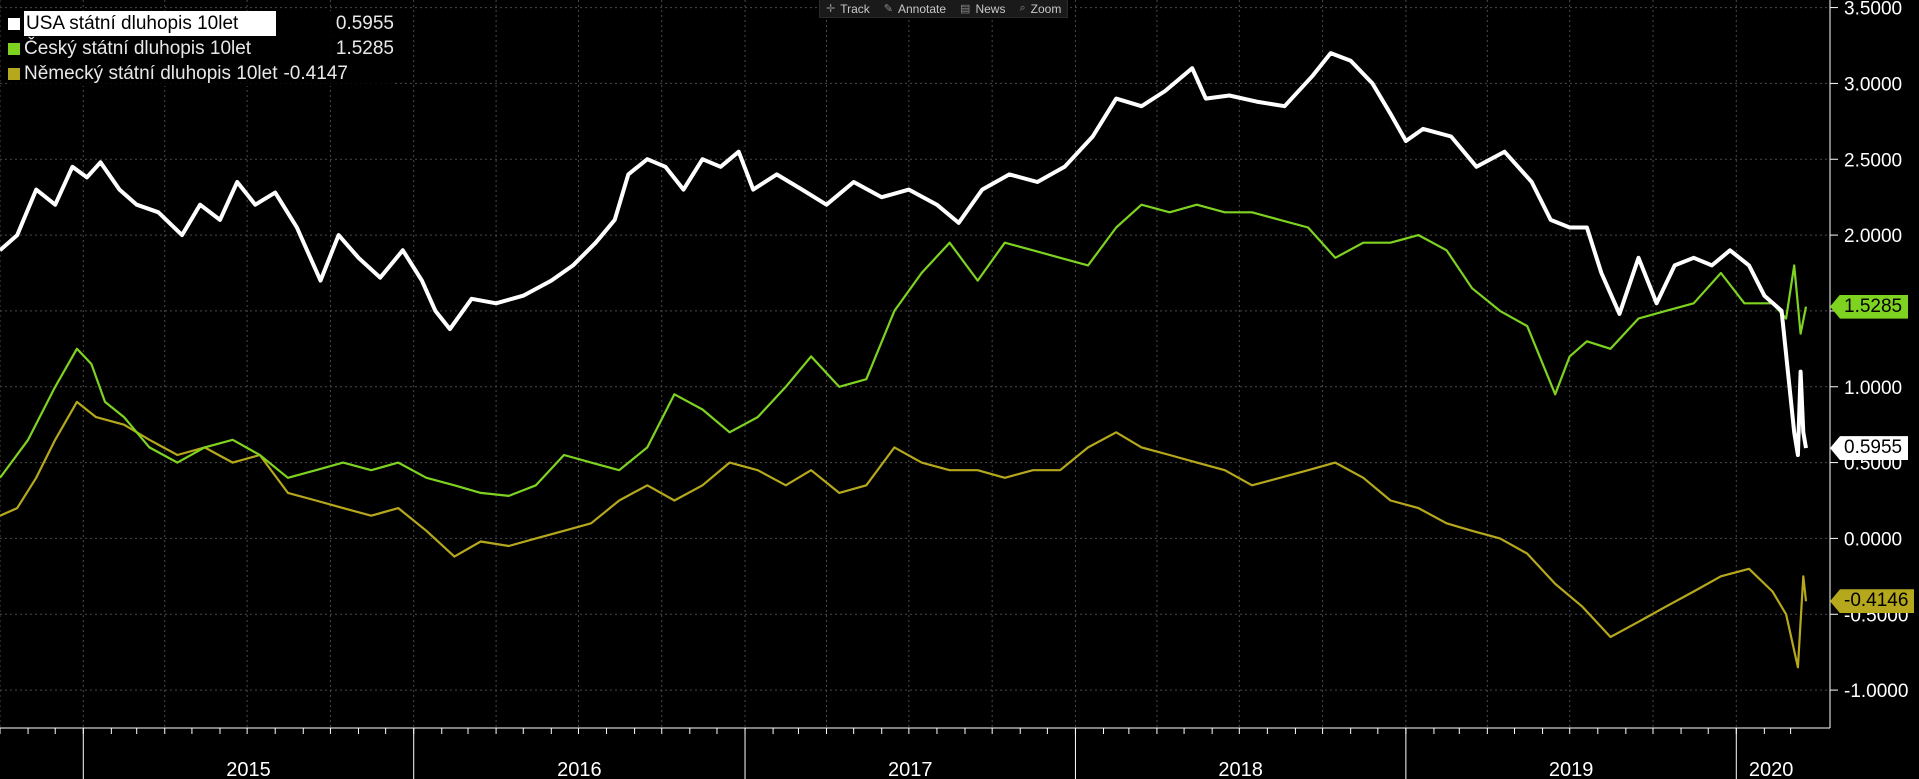  I want to click on news-label: News, so click(990, 8).